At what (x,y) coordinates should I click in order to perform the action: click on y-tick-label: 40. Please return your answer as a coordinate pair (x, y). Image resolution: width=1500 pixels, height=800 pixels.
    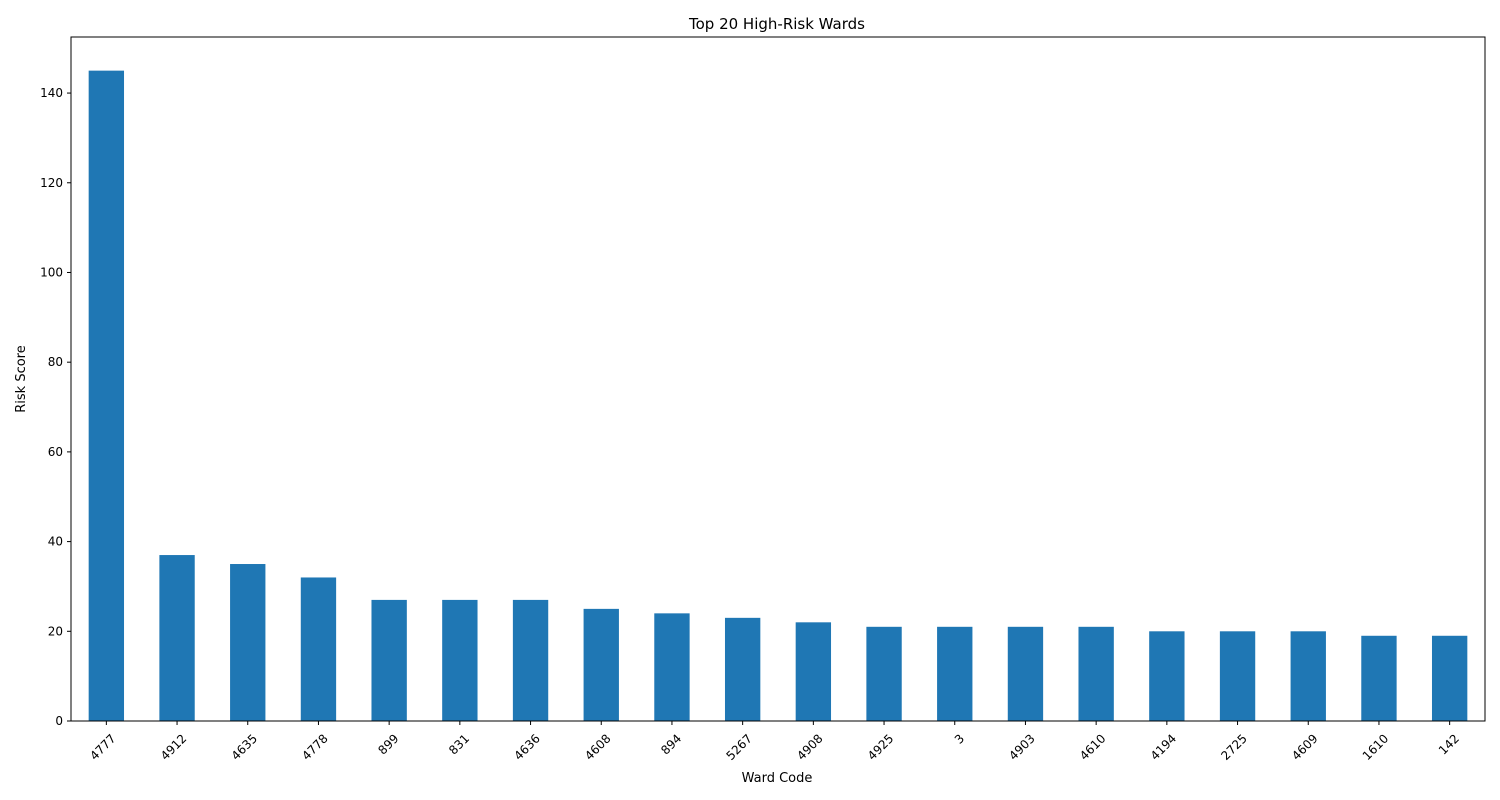
    Looking at the image, I should click on (55, 542).